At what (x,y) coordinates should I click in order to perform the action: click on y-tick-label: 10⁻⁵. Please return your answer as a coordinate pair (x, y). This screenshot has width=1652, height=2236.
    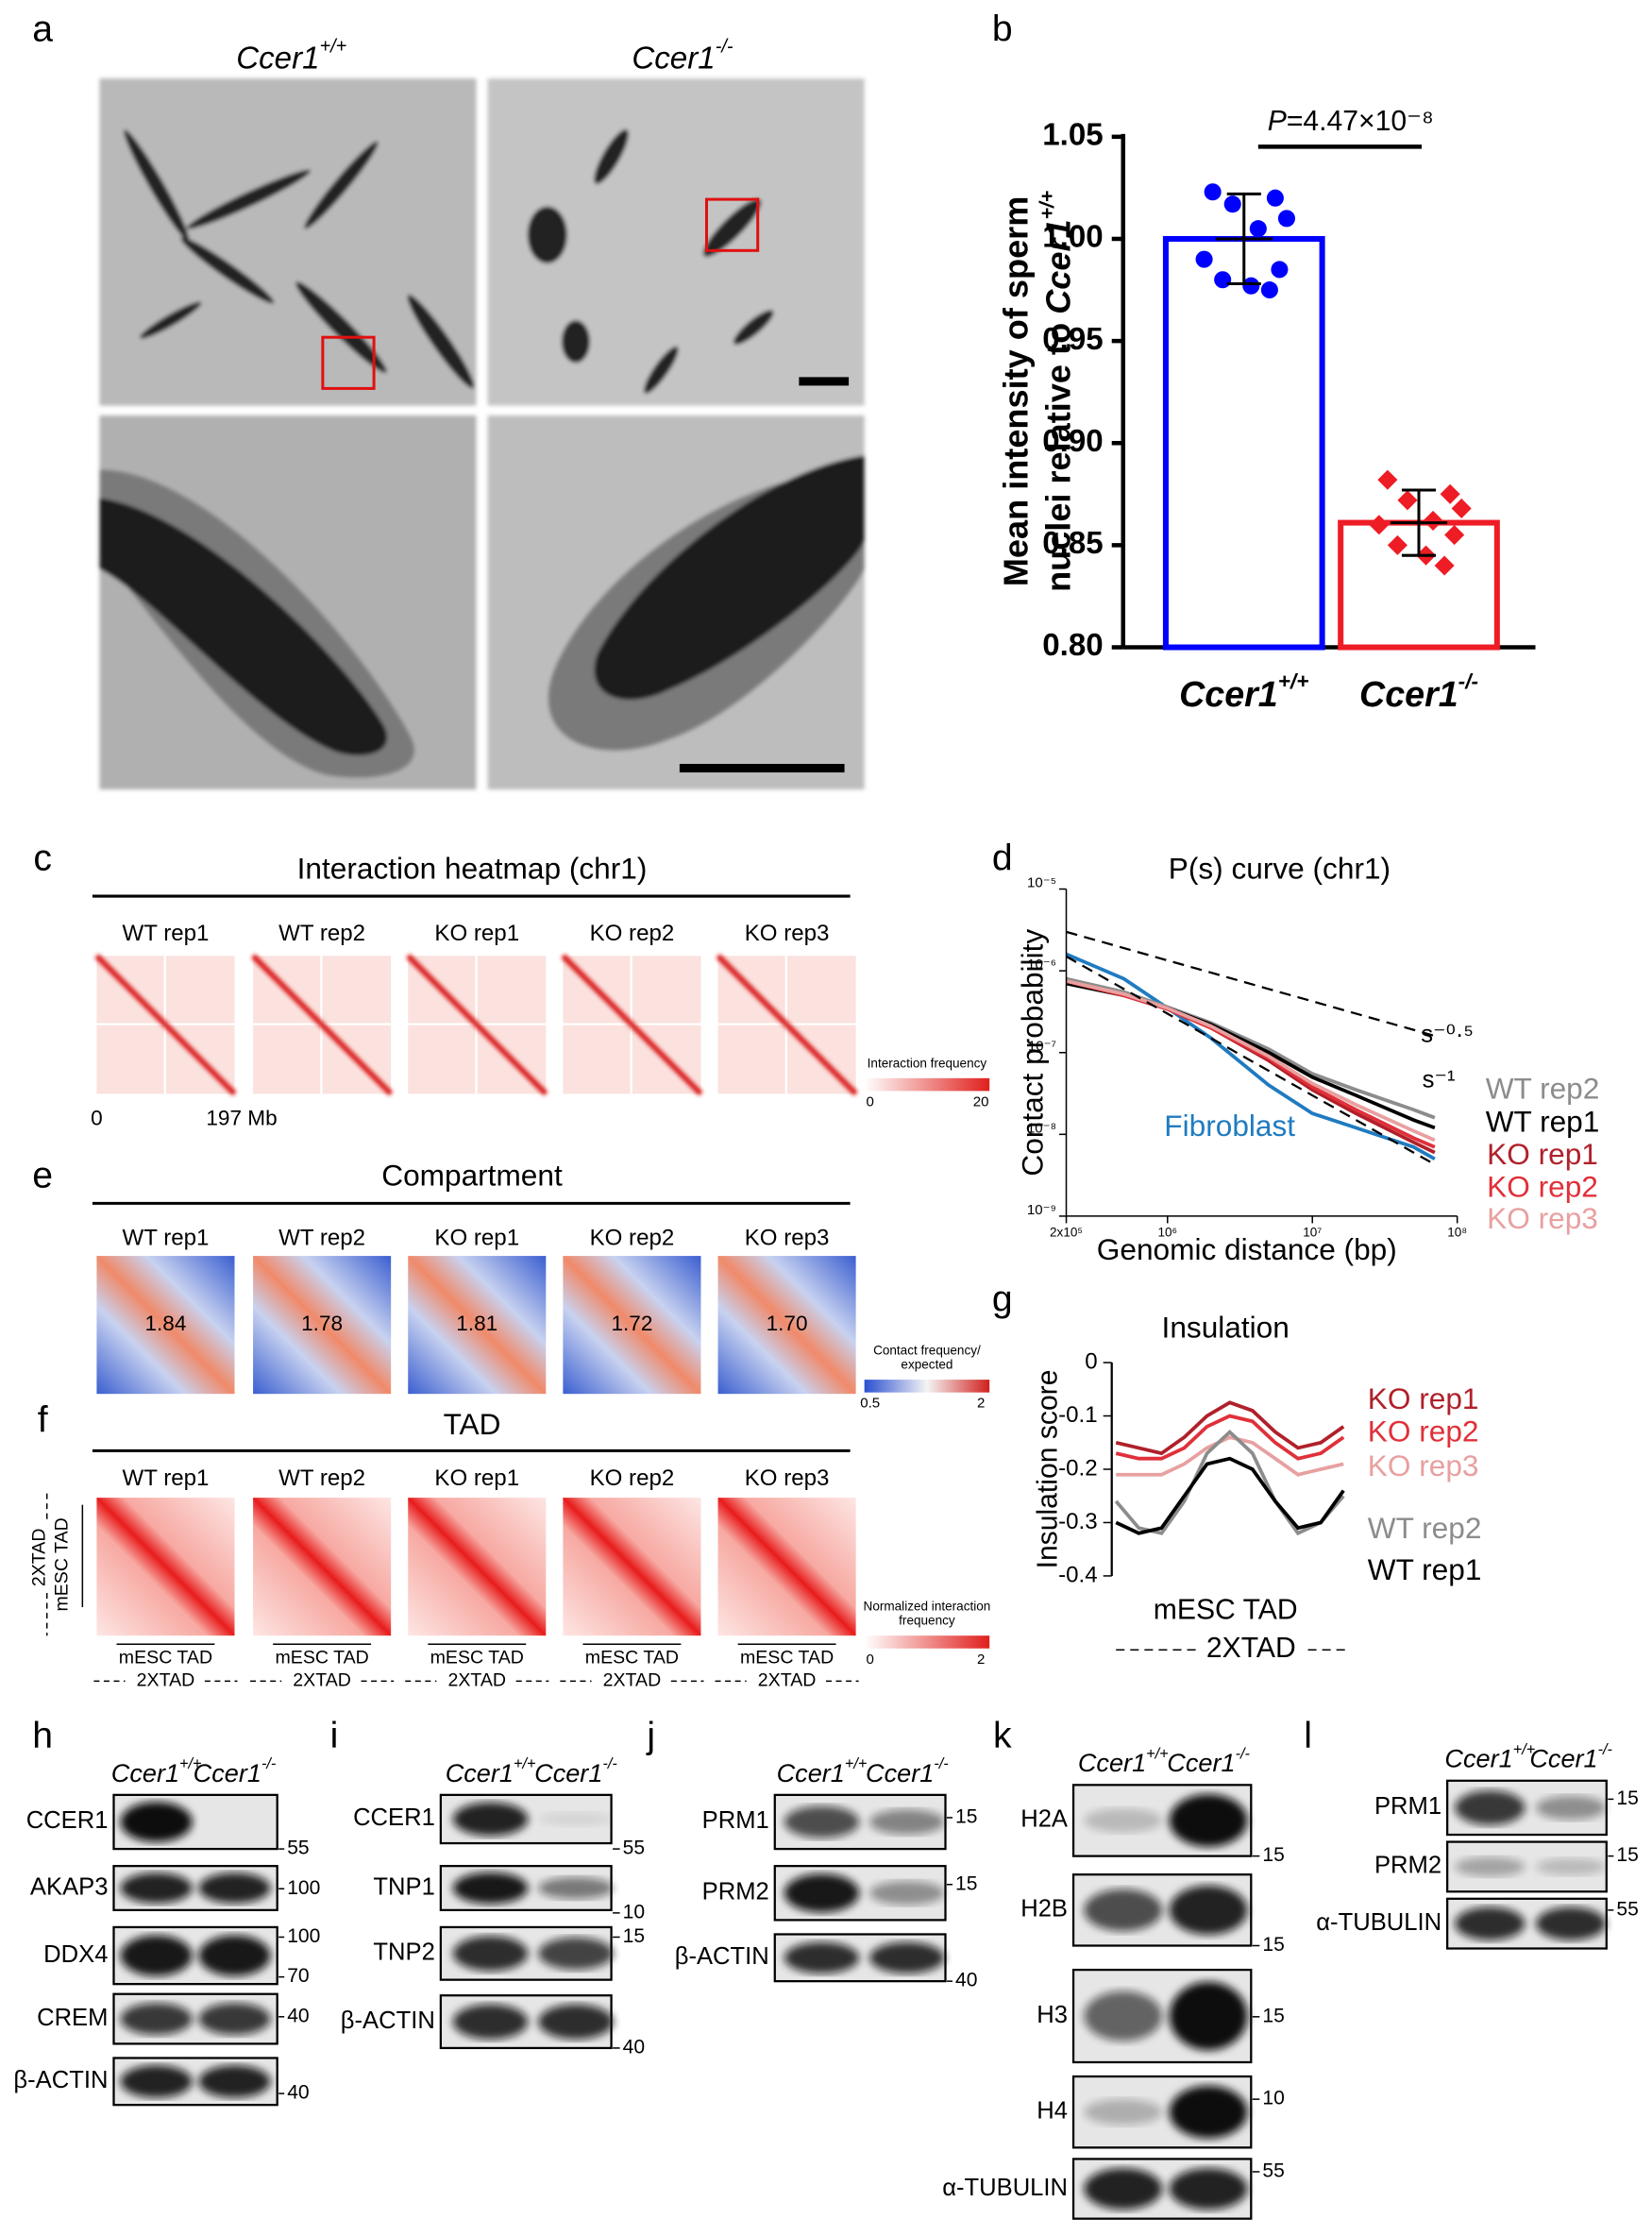
    Looking at the image, I should click on (1041, 882).